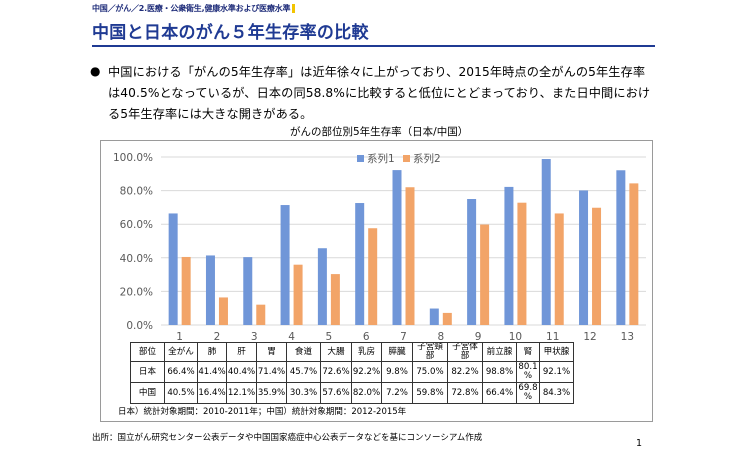 This screenshot has width=750, height=460. I want to click on x-tick-label: 9, so click(478, 337).